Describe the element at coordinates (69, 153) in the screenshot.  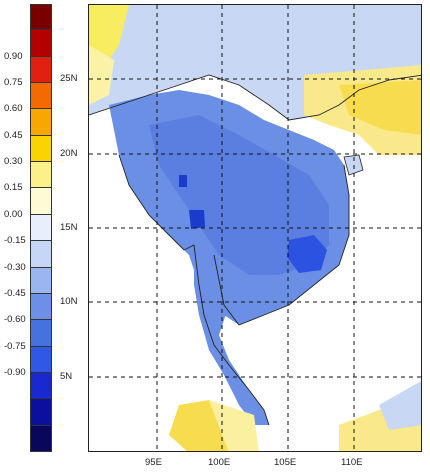
I see `lat-label-20n: 20N` at that location.